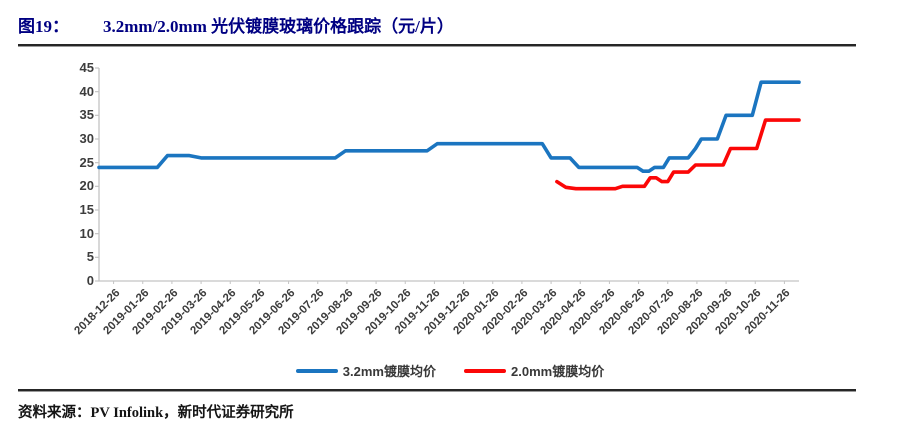 Image resolution: width=900 pixels, height=441 pixels. I want to click on y-tick-label: 40, so click(86, 91).